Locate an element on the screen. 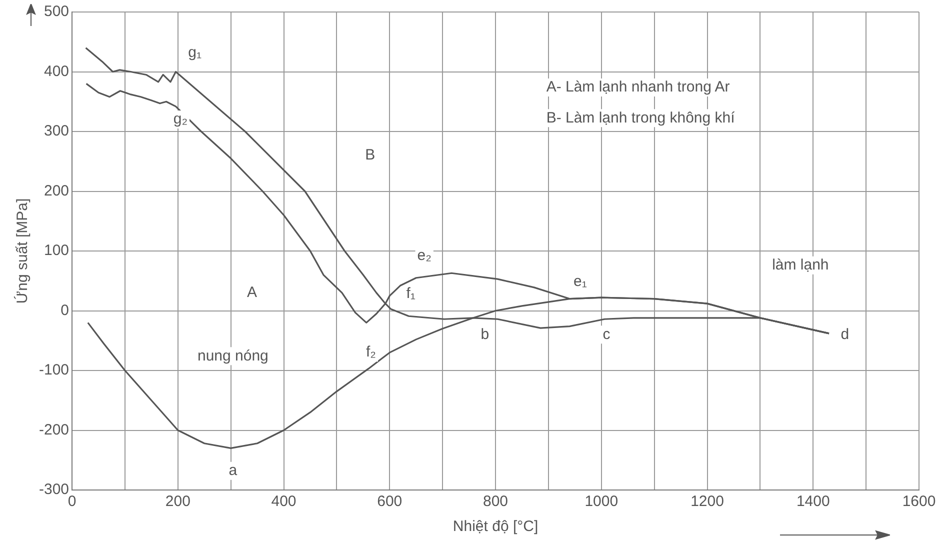  y-tick-label: -300 is located at coordinates (54, 489).